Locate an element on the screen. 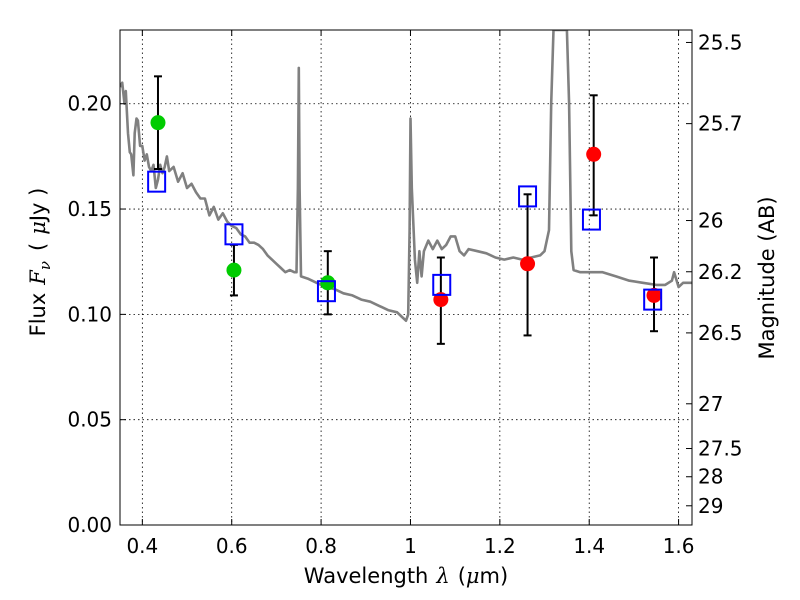 The image size is (800, 600). y-tick-labels: 0.00 0.05 0.10 0.15 0.20 is located at coordinates (89, 314).